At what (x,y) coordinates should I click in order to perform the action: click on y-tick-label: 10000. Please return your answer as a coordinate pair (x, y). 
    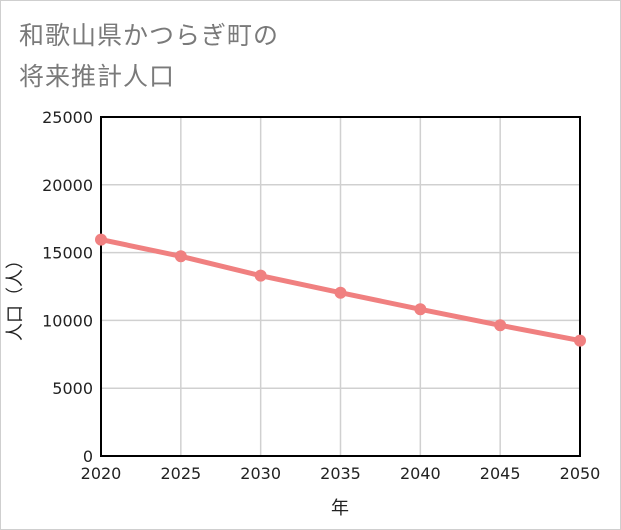
    Looking at the image, I should click on (67, 320).